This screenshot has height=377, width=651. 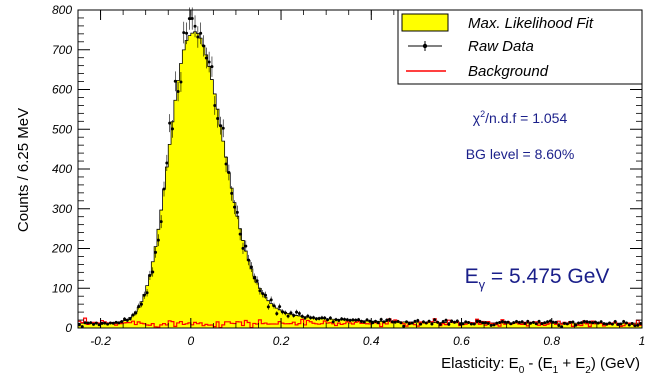 I want to click on x-tick-label: -0.2, so click(x=100, y=341).